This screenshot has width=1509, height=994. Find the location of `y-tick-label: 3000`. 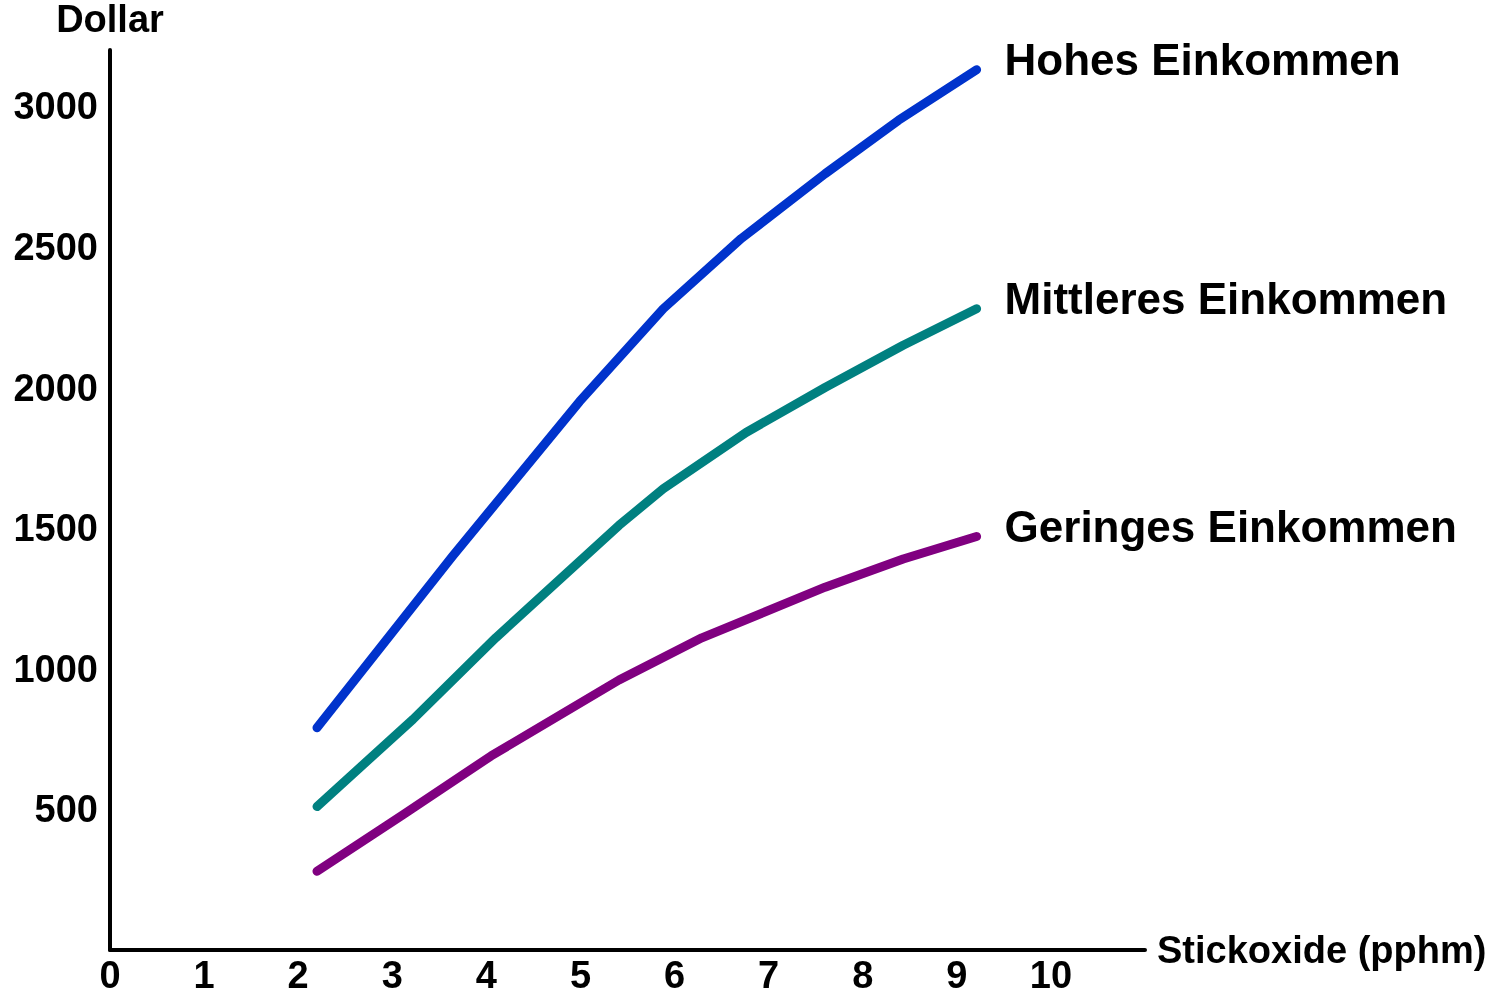

y-tick-label: 3000 is located at coordinates (55, 106).